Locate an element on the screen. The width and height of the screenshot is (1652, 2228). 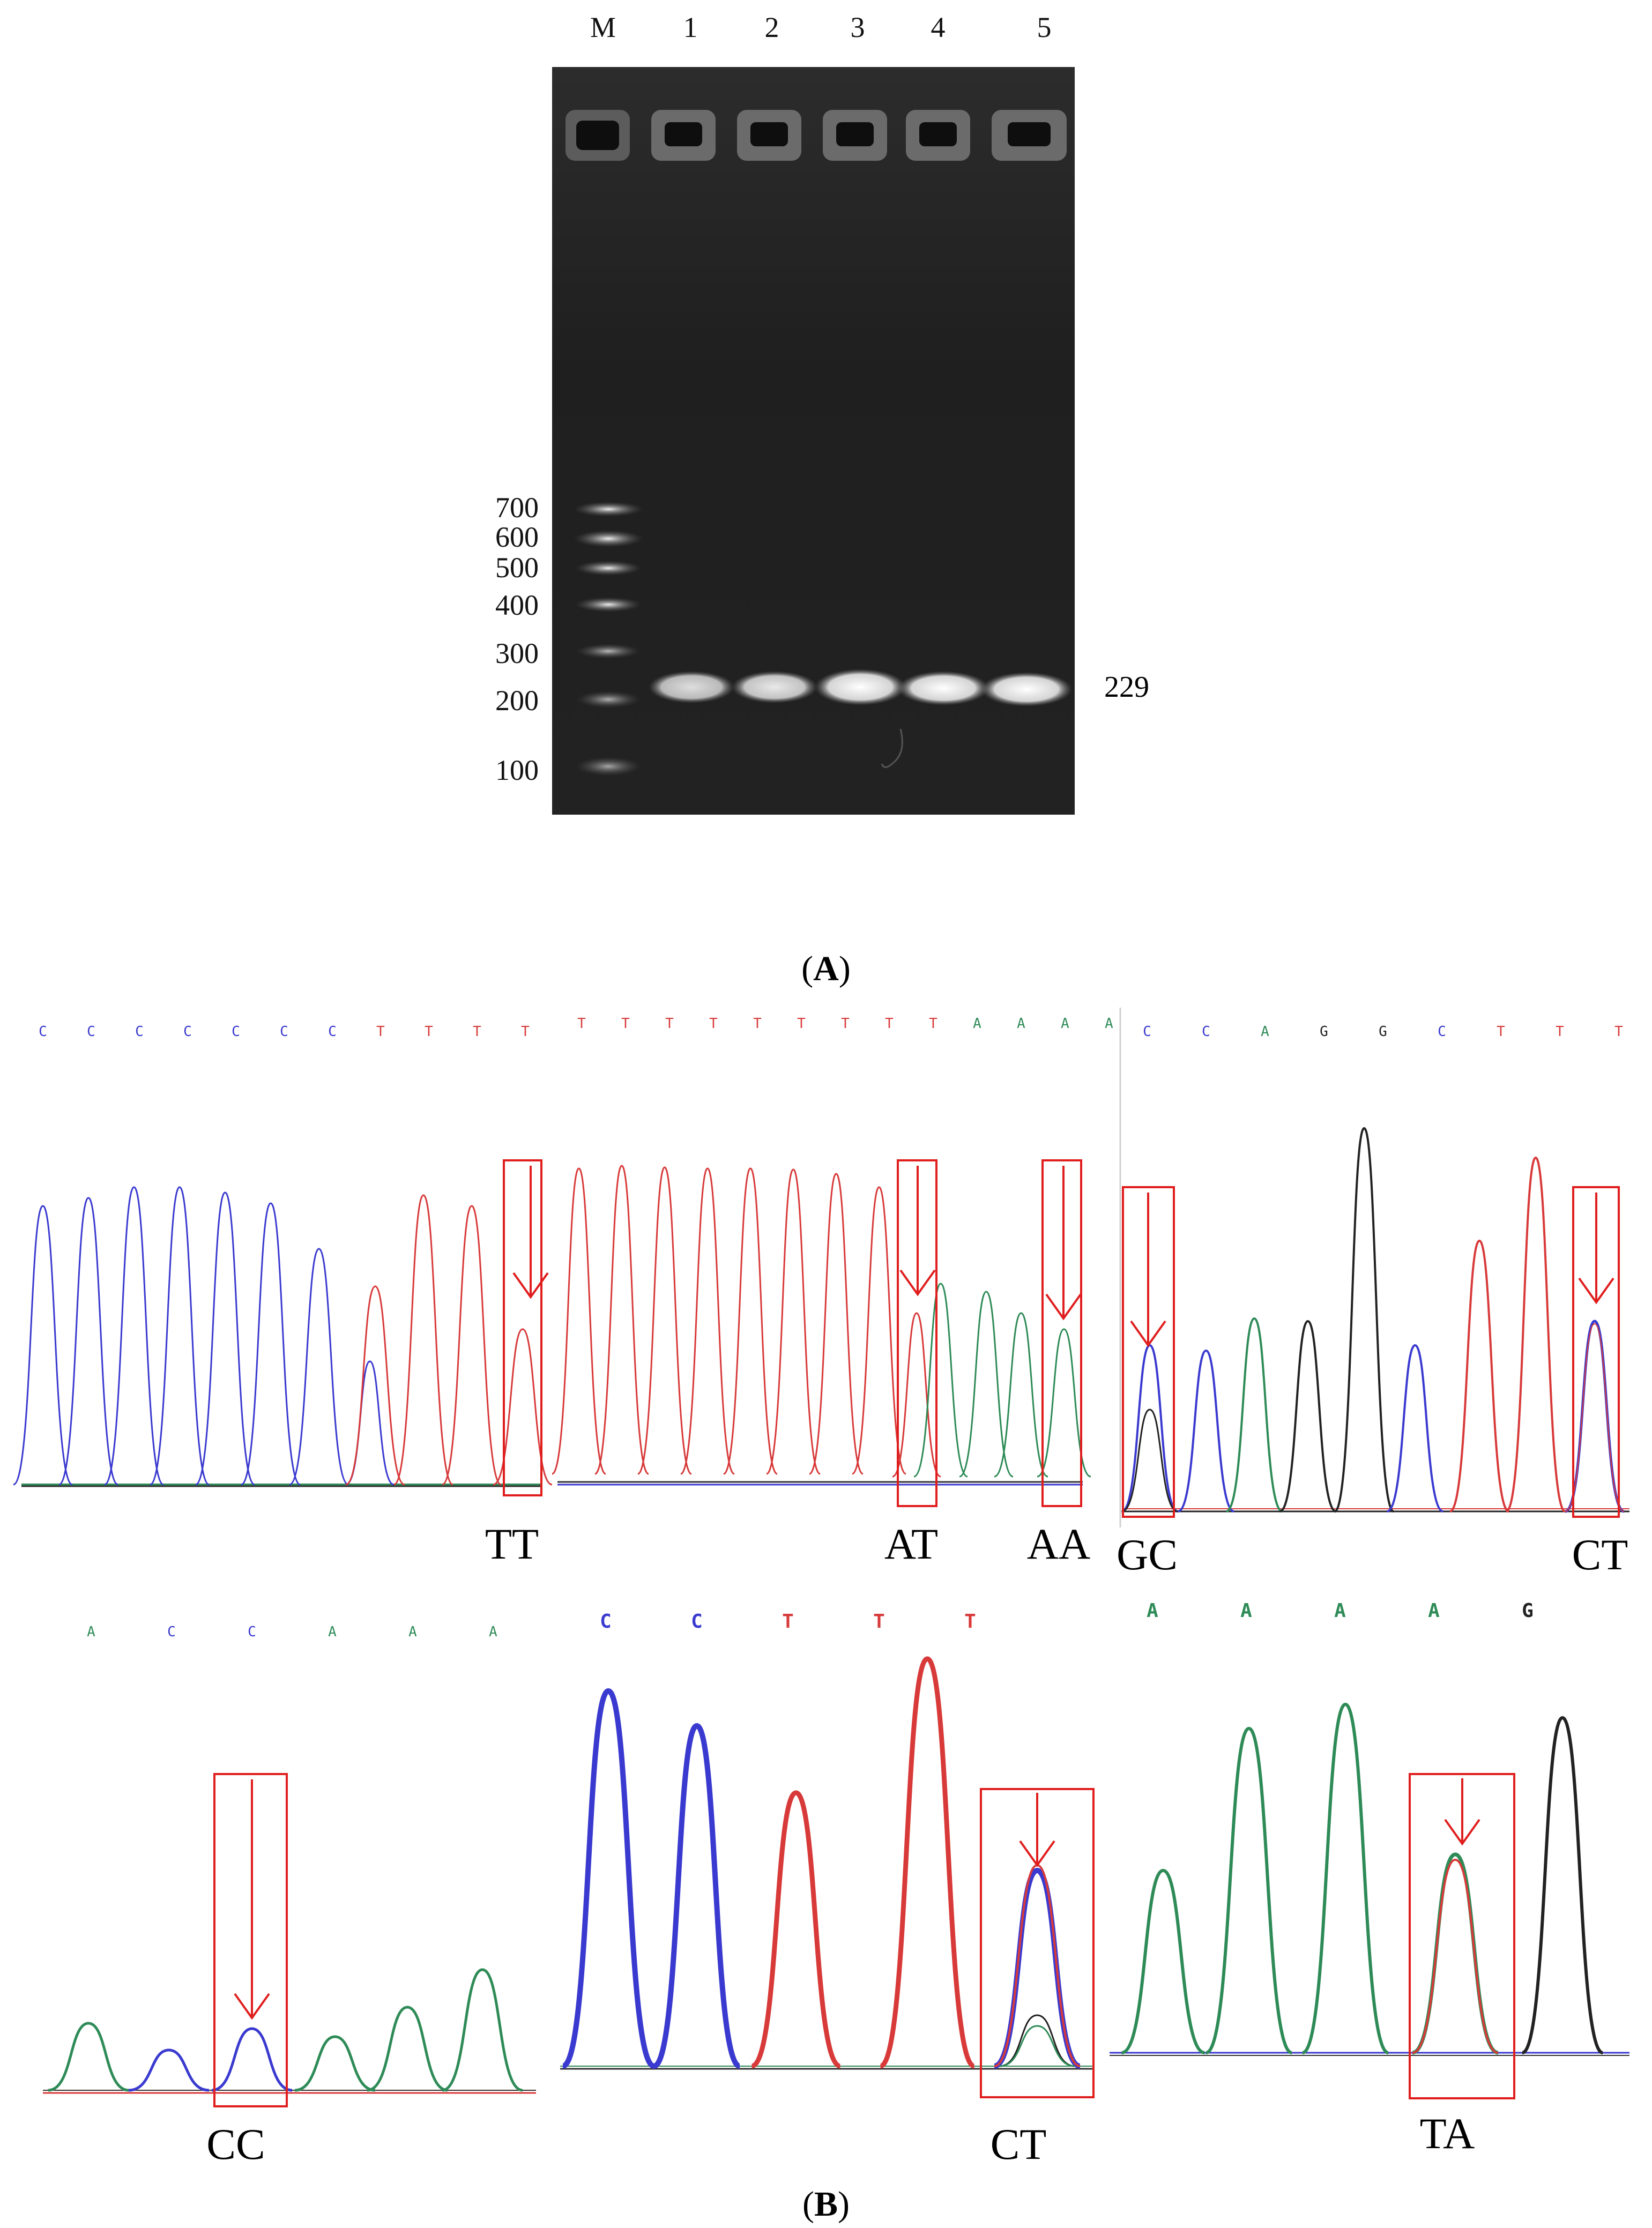
caption-a-letter: A is located at coordinates (826, 968).